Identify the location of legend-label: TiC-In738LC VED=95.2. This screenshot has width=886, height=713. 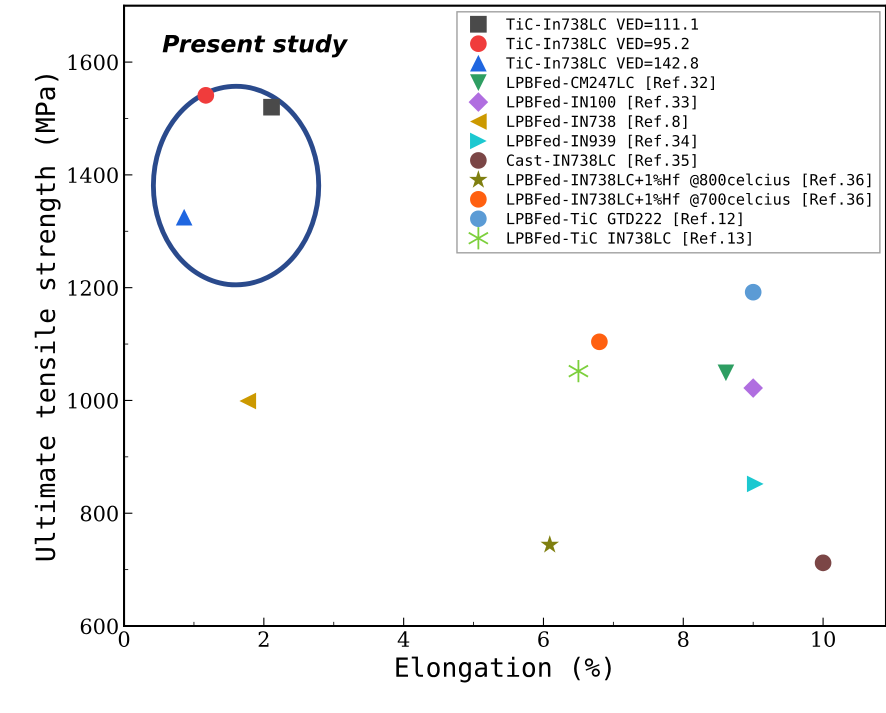
(597, 43).